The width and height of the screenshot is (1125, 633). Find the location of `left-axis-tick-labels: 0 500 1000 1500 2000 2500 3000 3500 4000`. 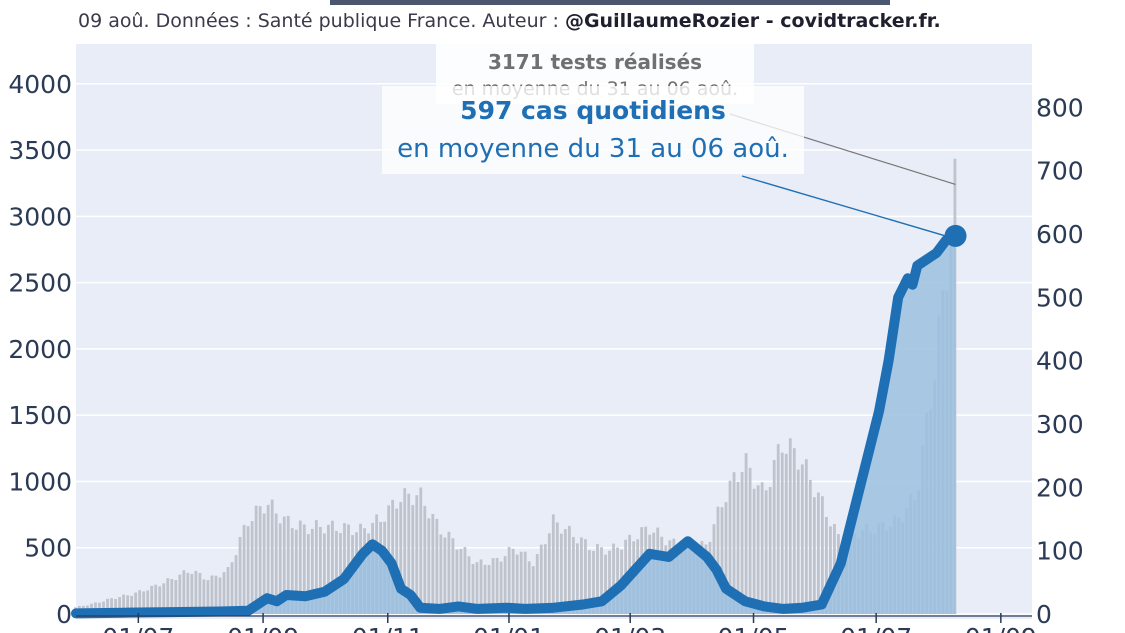

left-axis-tick-labels: 0 500 1000 1500 2000 2500 3000 3500 4000 is located at coordinates (40, 349).